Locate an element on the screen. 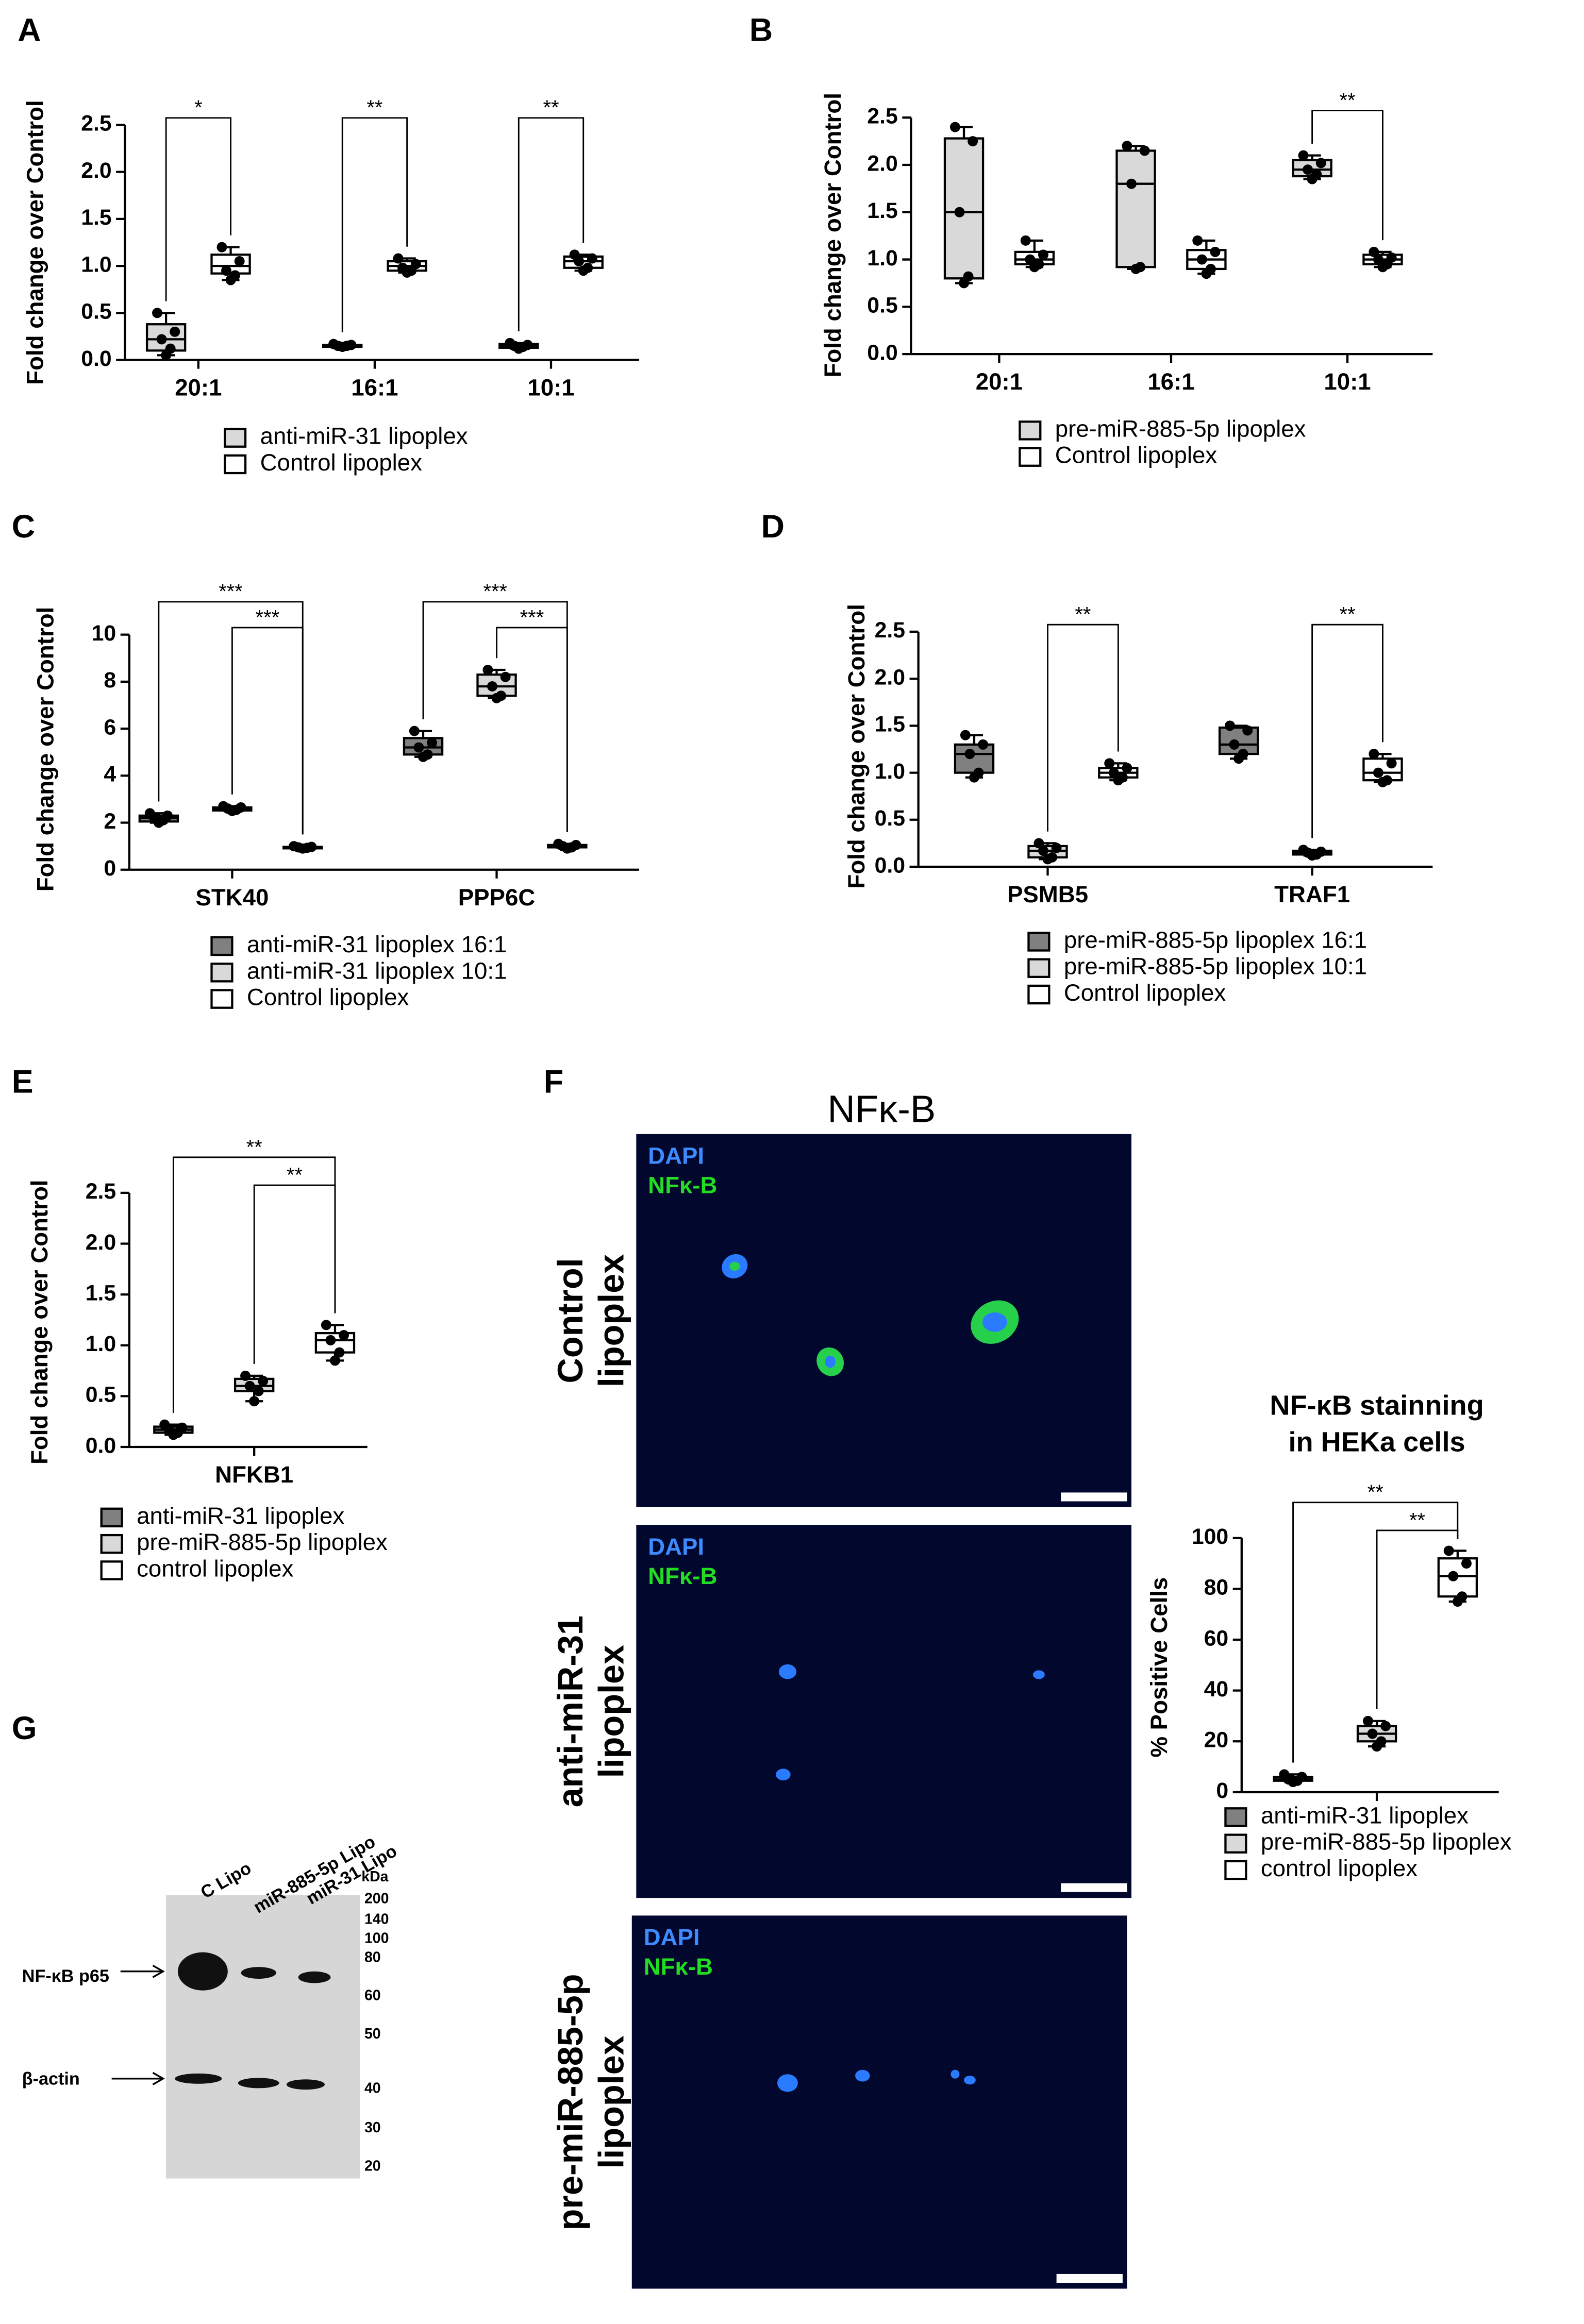 The image size is (1584, 2324). legend-label: Control lipoplex is located at coordinates (341, 462).